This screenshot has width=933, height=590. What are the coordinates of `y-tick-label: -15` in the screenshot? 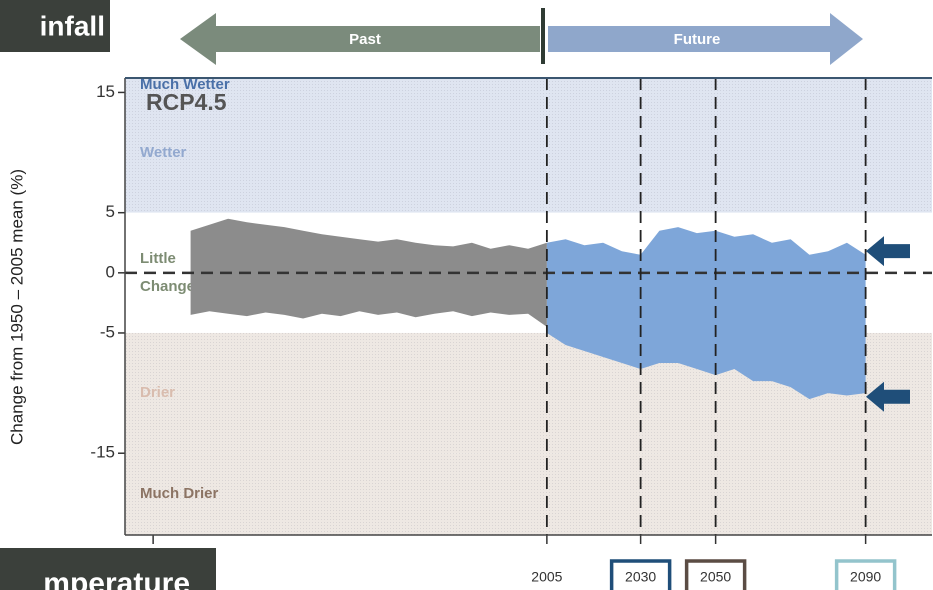 It's located at (102, 452).